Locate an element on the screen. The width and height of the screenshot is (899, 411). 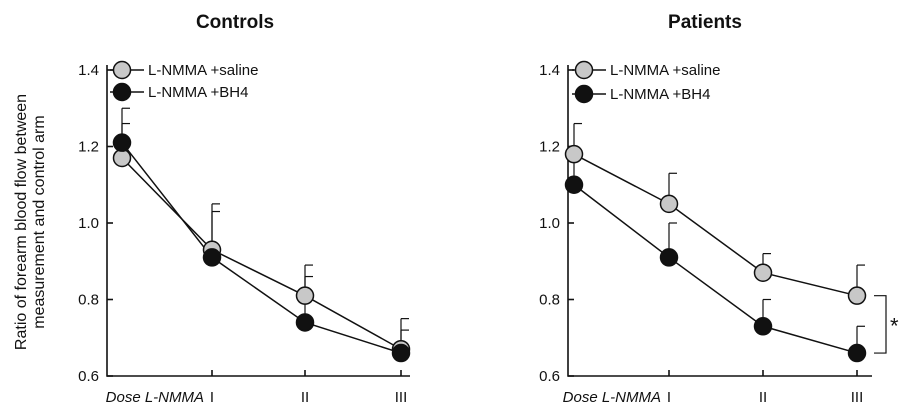
chart-title: Patients is located at coordinates (705, 22).